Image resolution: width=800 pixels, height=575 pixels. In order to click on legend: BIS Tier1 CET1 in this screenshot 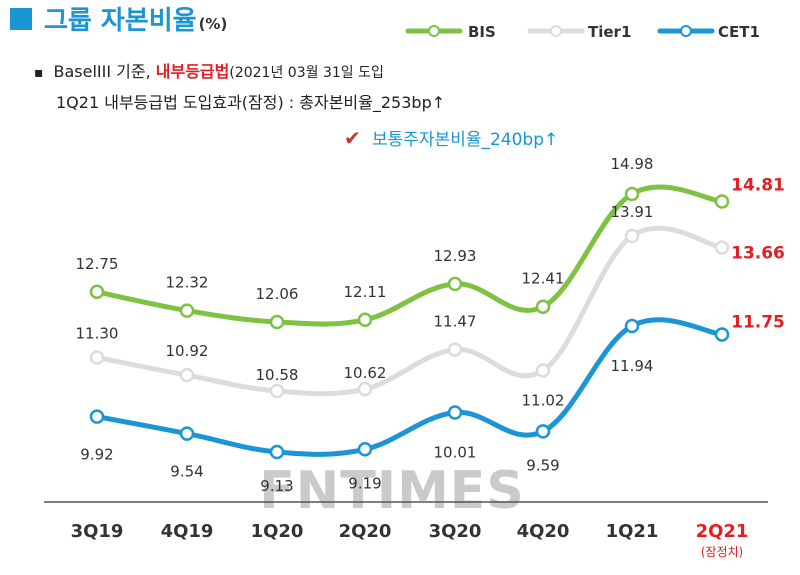, I will do `click(582, 32)`.